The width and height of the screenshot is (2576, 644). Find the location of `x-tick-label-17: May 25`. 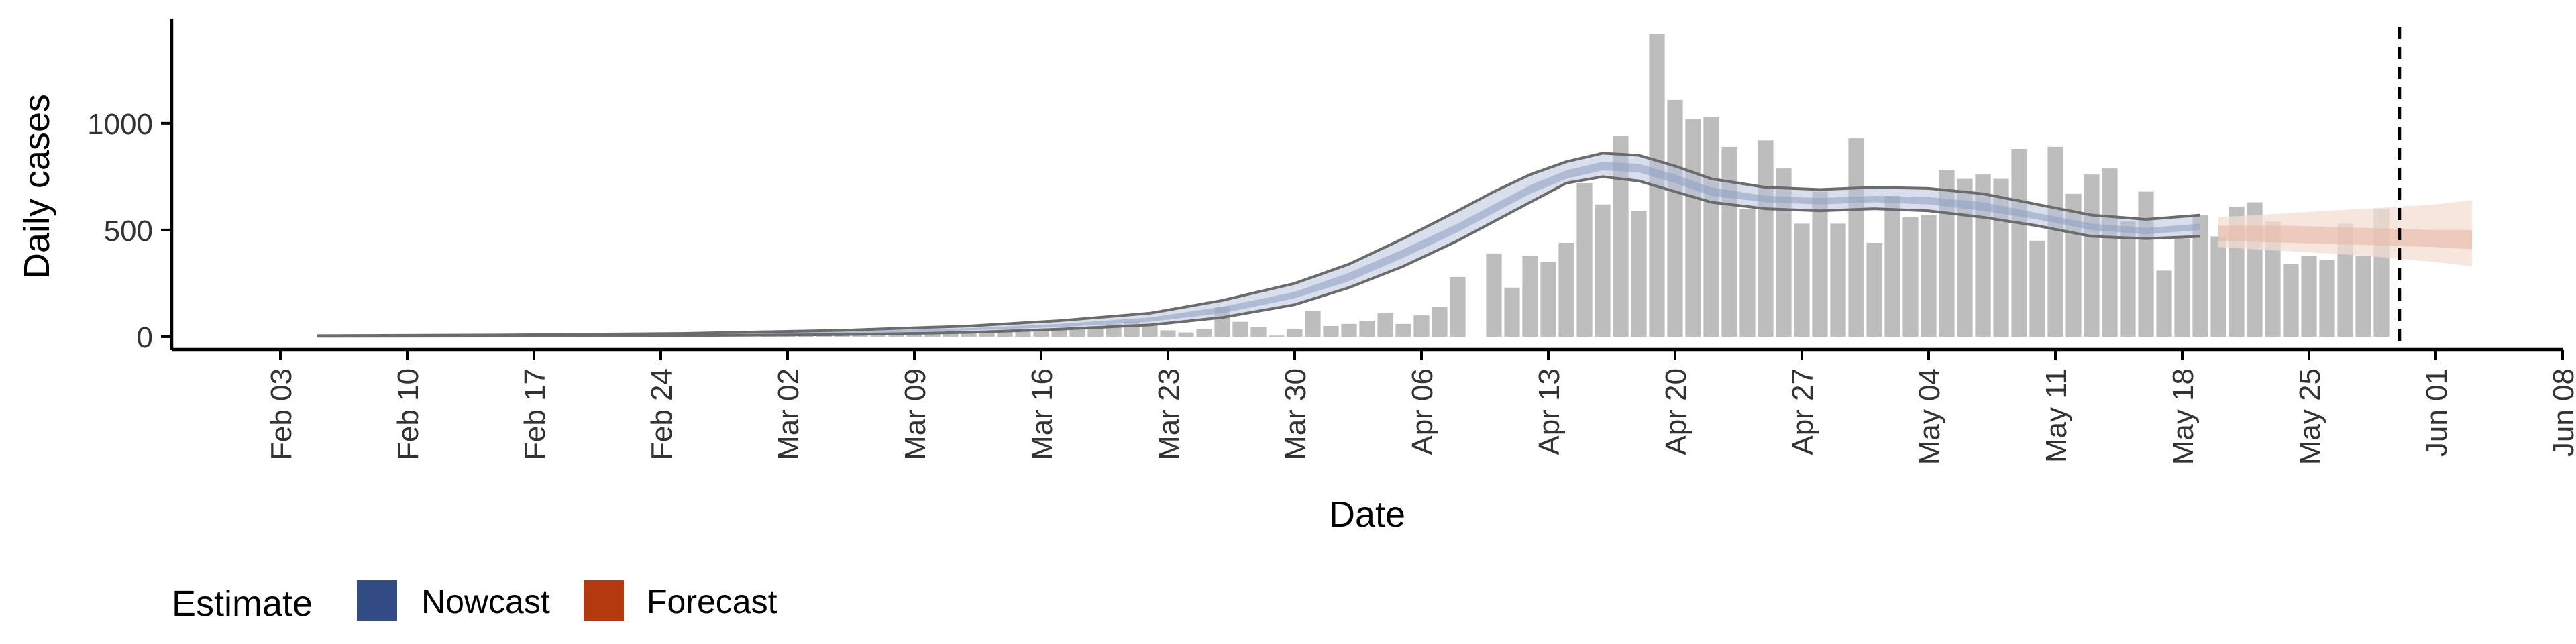

x-tick-label-17: May 25 is located at coordinates (2310, 416).